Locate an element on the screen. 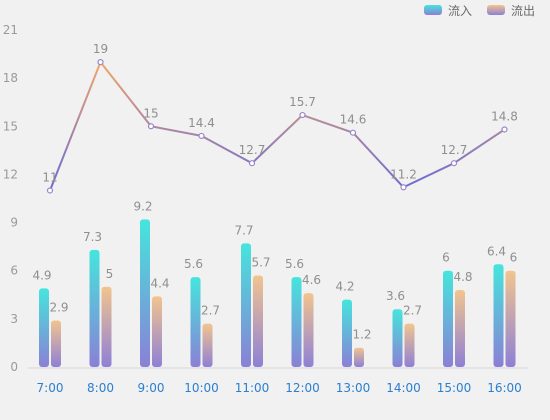 Image resolution: width=550 pixels, height=420 pixels. data-label-inflow: 4.2 is located at coordinates (344, 287).